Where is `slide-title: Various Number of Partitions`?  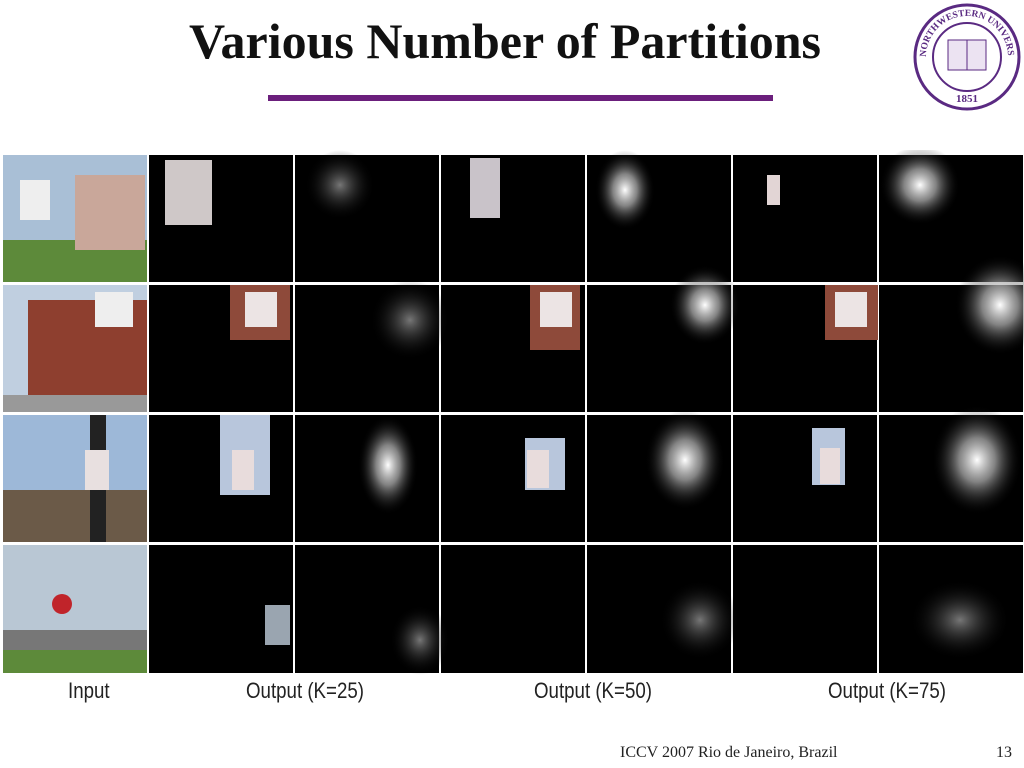
slide-title: Various Number of Partitions is located at coordinates (505, 41).